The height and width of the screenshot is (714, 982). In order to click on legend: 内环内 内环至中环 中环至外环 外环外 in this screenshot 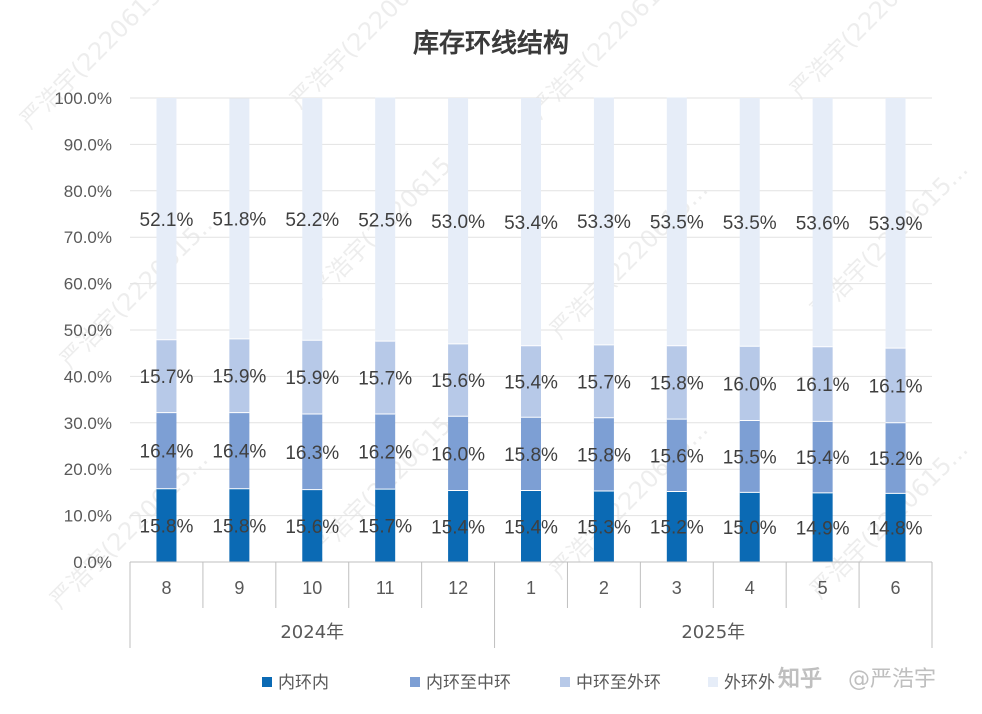, I will do `click(518, 683)`.